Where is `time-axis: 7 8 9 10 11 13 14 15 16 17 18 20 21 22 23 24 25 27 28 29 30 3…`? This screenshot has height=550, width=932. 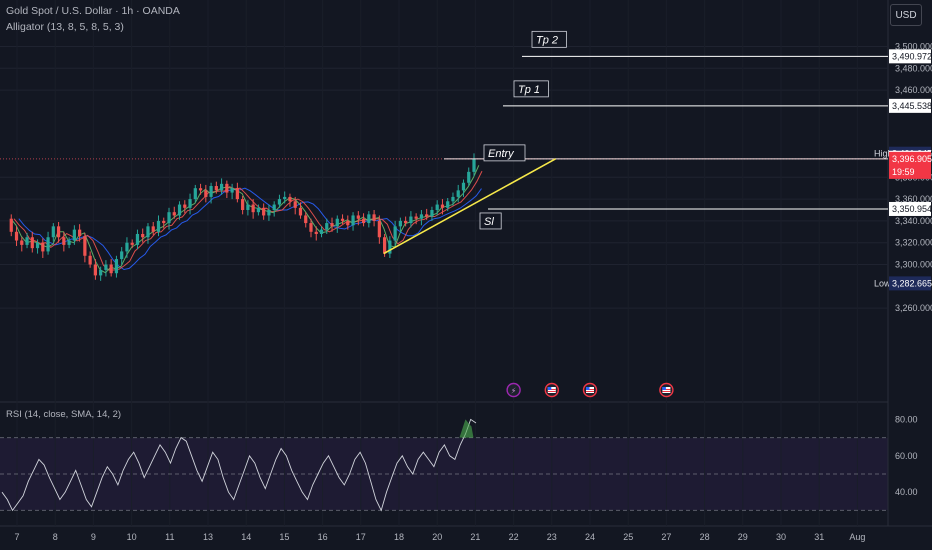 time-axis: 7 8 9 10 11 13 14 15 16 17 18 20 21 22 23 24 25 27 28 29 30 3… is located at coordinates (439, 537).